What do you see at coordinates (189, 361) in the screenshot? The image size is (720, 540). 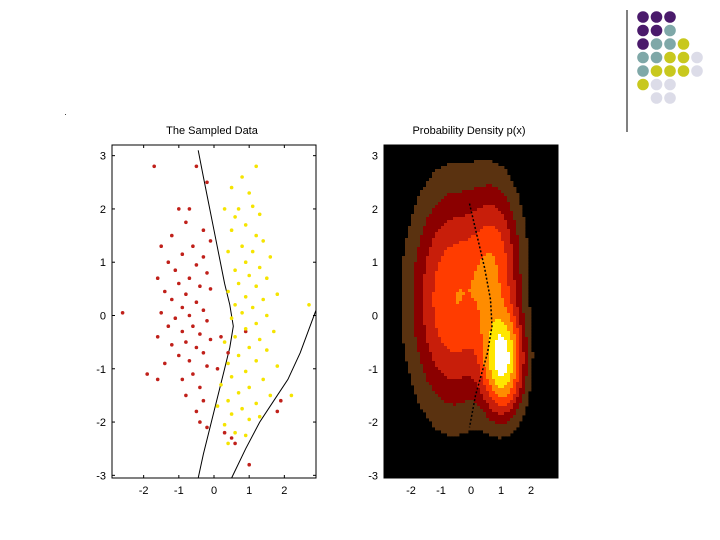 I see `class-1-point` at bounding box center [189, 361].